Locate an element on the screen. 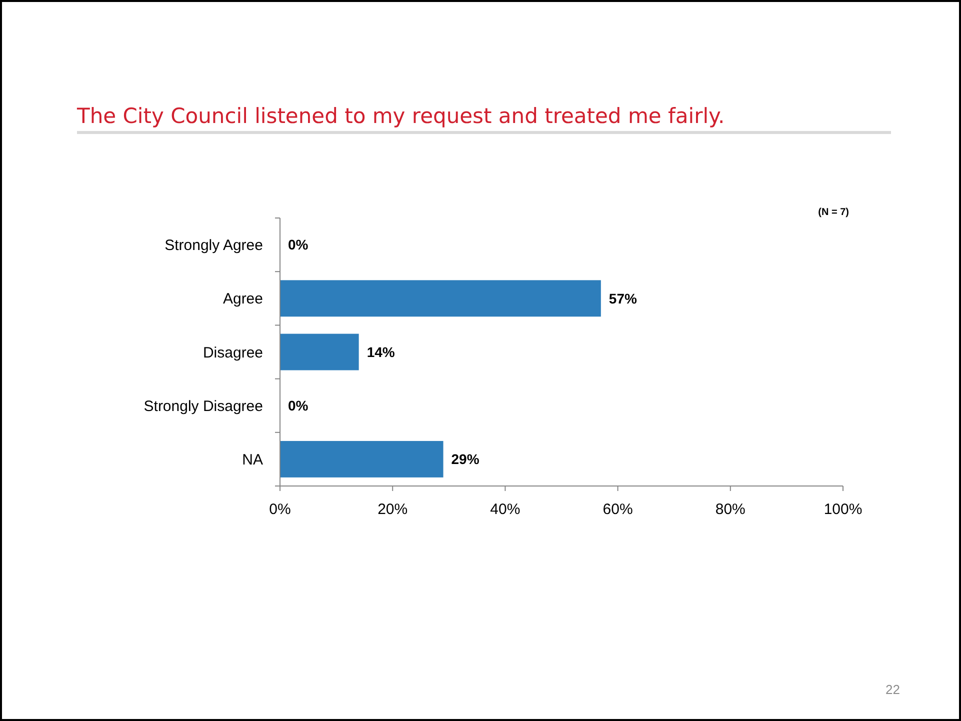  y-tick-label: Strongly Disagree is located at coordinates (203, 406).